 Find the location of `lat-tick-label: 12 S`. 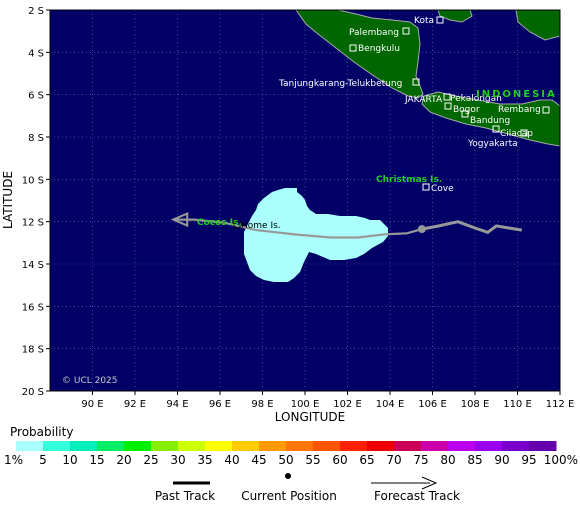

lat-tick-label: 12 S is located at coordinates (33, 223).